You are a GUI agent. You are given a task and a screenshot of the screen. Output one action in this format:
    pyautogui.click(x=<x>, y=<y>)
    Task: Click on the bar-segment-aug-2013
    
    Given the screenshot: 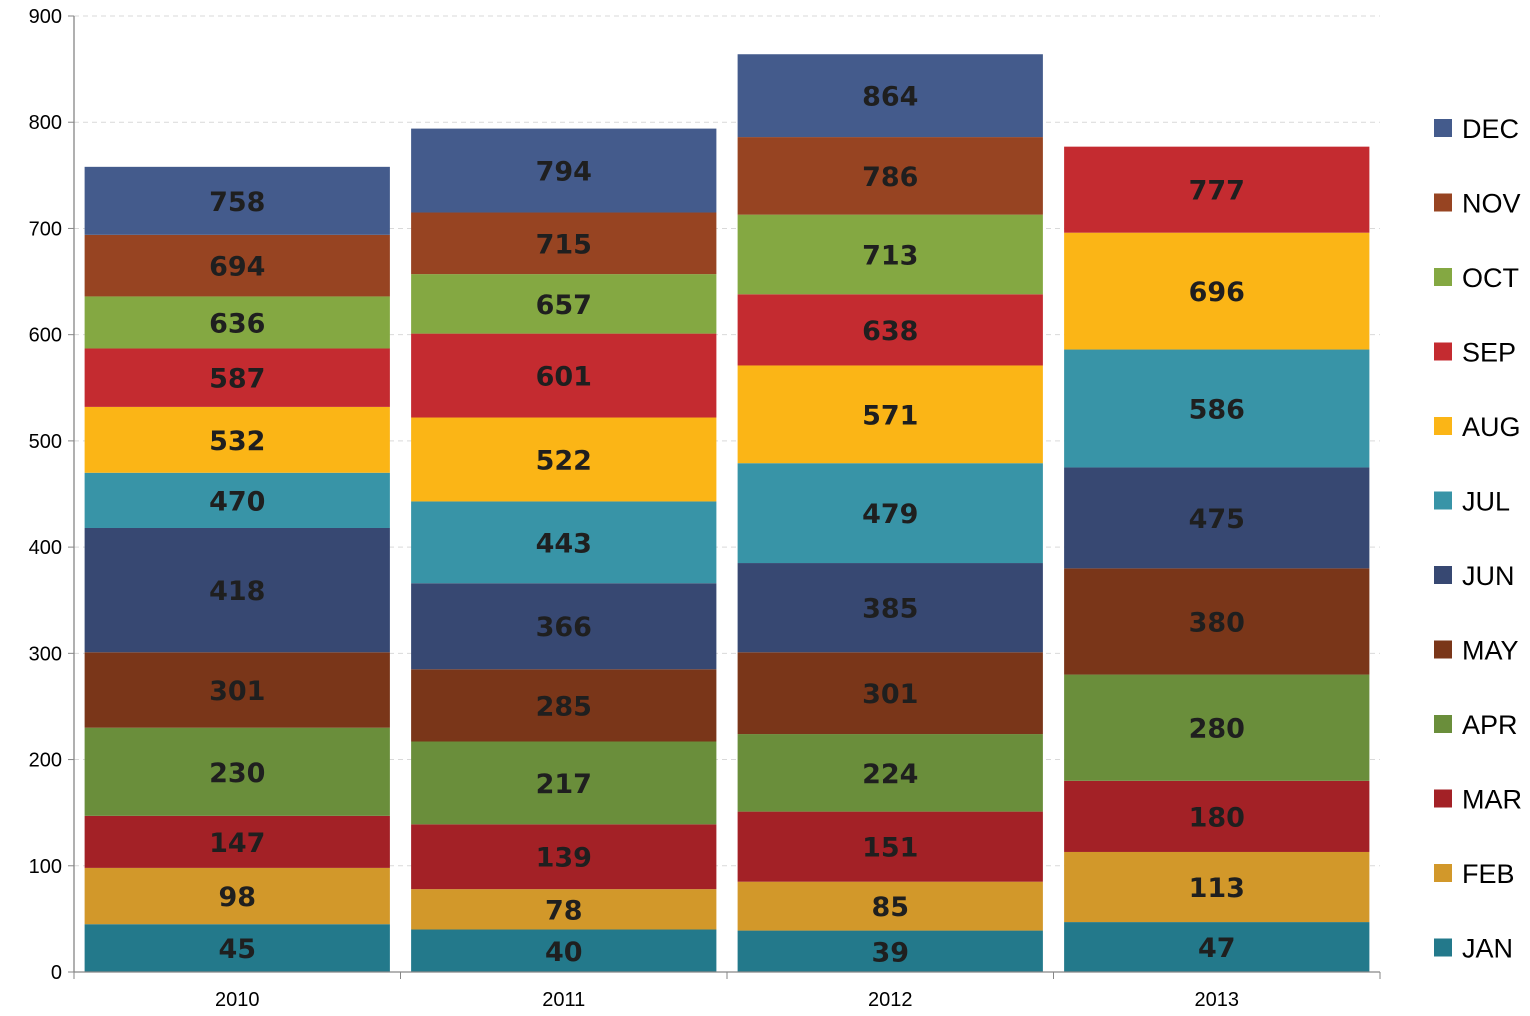 What is the action you would take?
    pyautogui.click(x=1217, y=291)
    